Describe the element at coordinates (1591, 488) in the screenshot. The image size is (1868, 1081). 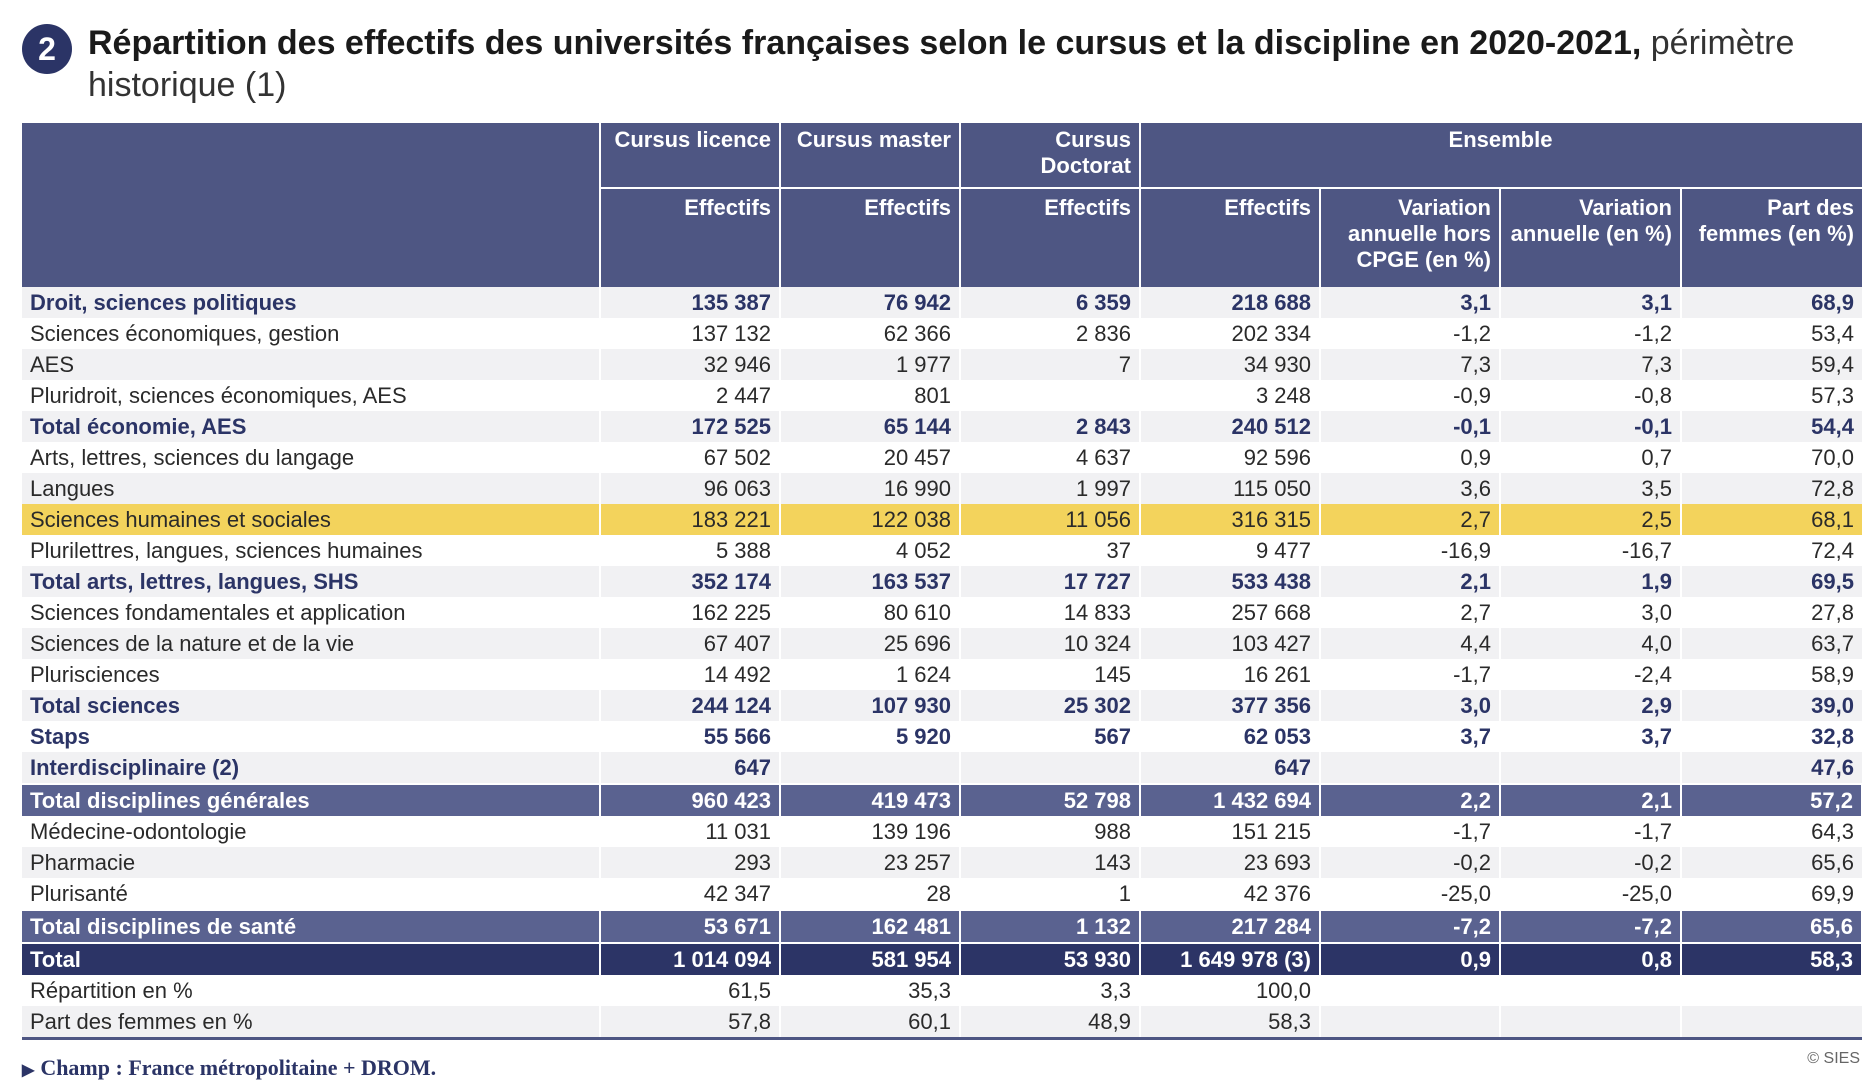
I see `cell-variation-annuelle: 3,5` at that location.